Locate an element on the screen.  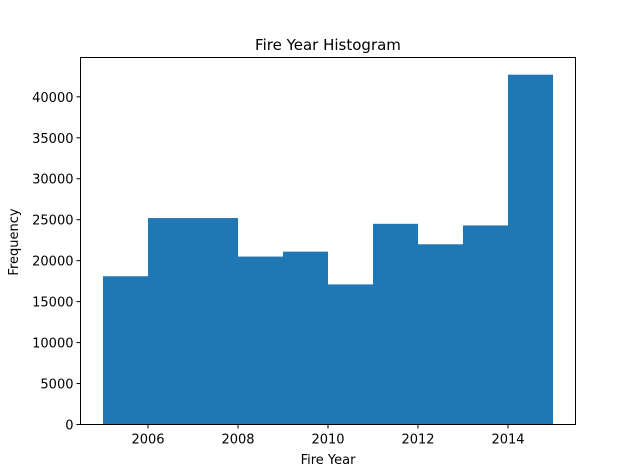
bar-2009 is located at coordinates (305, 338).